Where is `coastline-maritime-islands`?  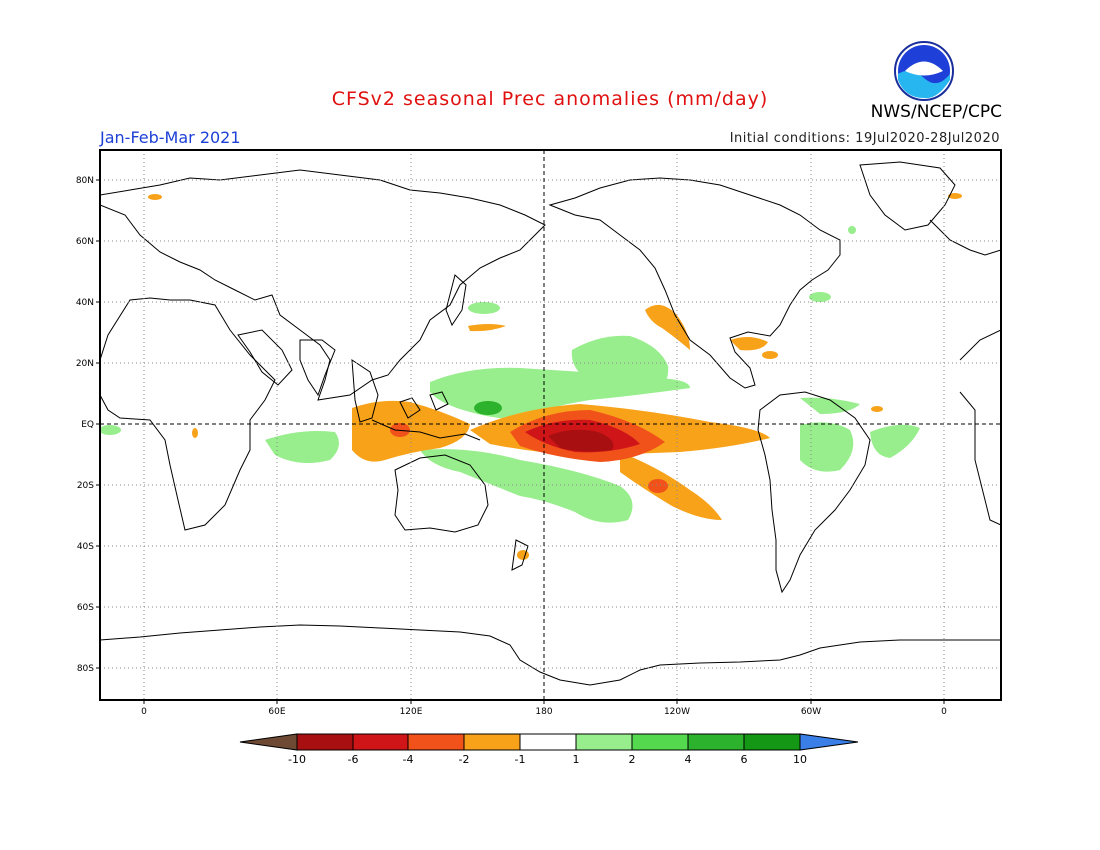 coastline-maritime-islands is located at coordinates (424, 405).